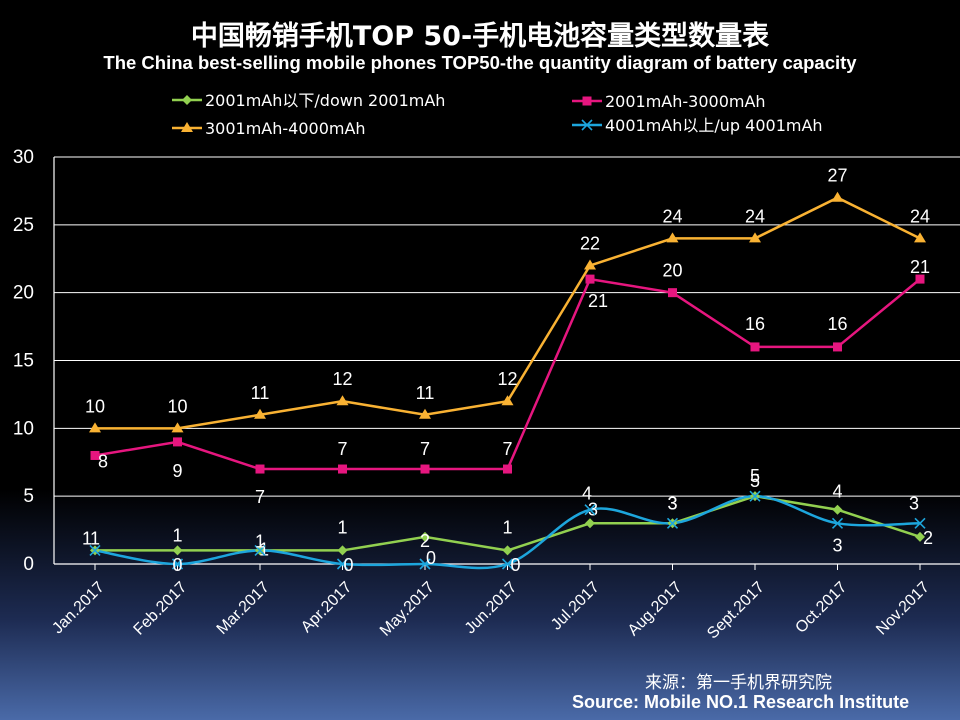 The height and width of the screenshot is (720, 960). What do you see at coordinates (590, 244) in the screenshot?
I see `data-label: 22` at bounding box center [590, 244].